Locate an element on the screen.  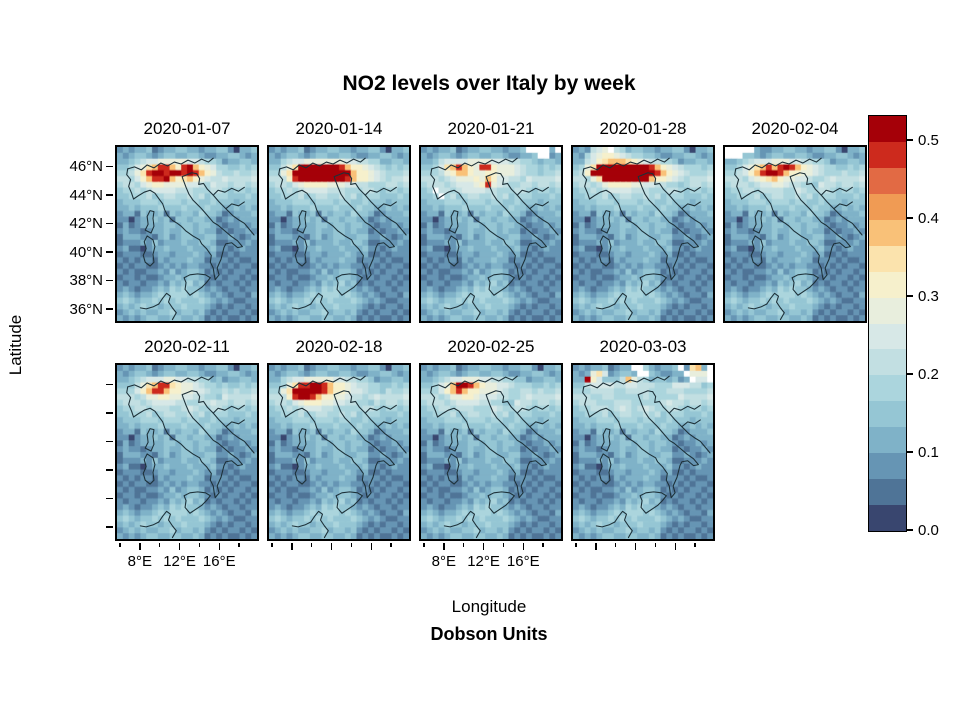
y-tick-label: 44°N is located at coordinates (86, 195).